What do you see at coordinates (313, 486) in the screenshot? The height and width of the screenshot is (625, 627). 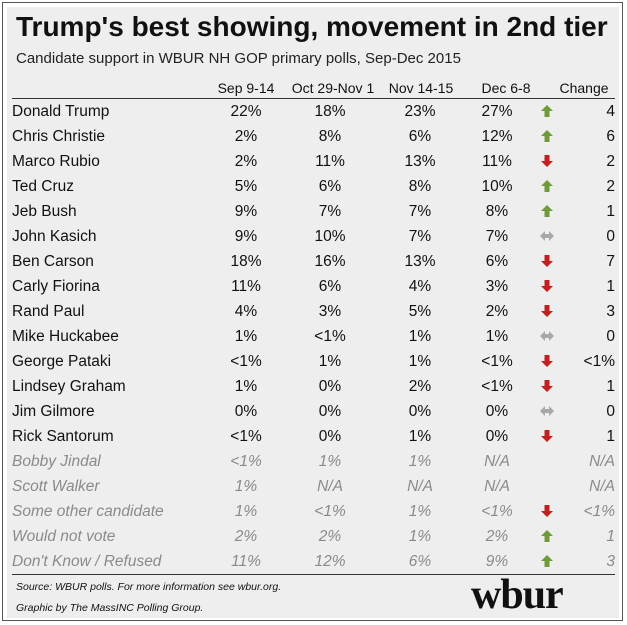 I see `table-row: Scott Walker 1% N/A N/A N/A N/A` at bounding box center [313, 486].